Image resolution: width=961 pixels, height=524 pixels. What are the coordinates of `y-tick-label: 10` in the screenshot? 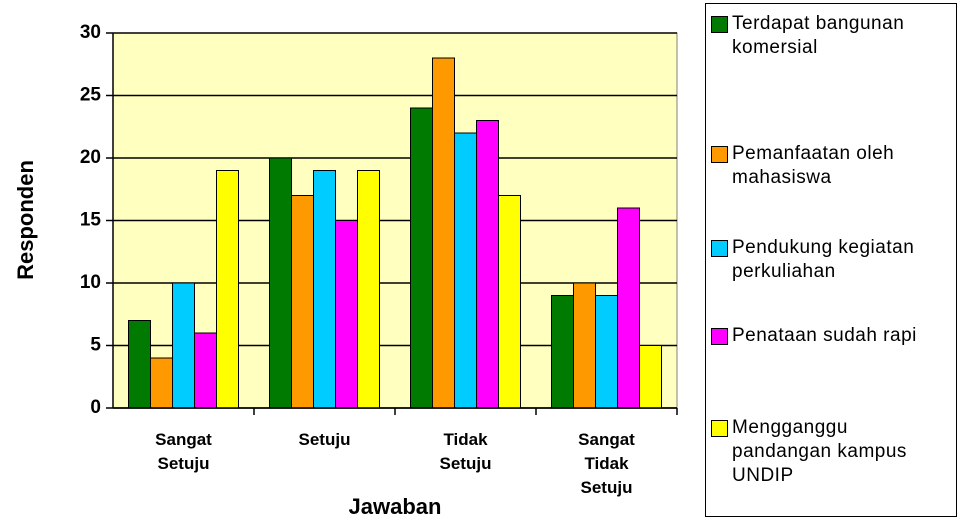 It's located at (90, 282).